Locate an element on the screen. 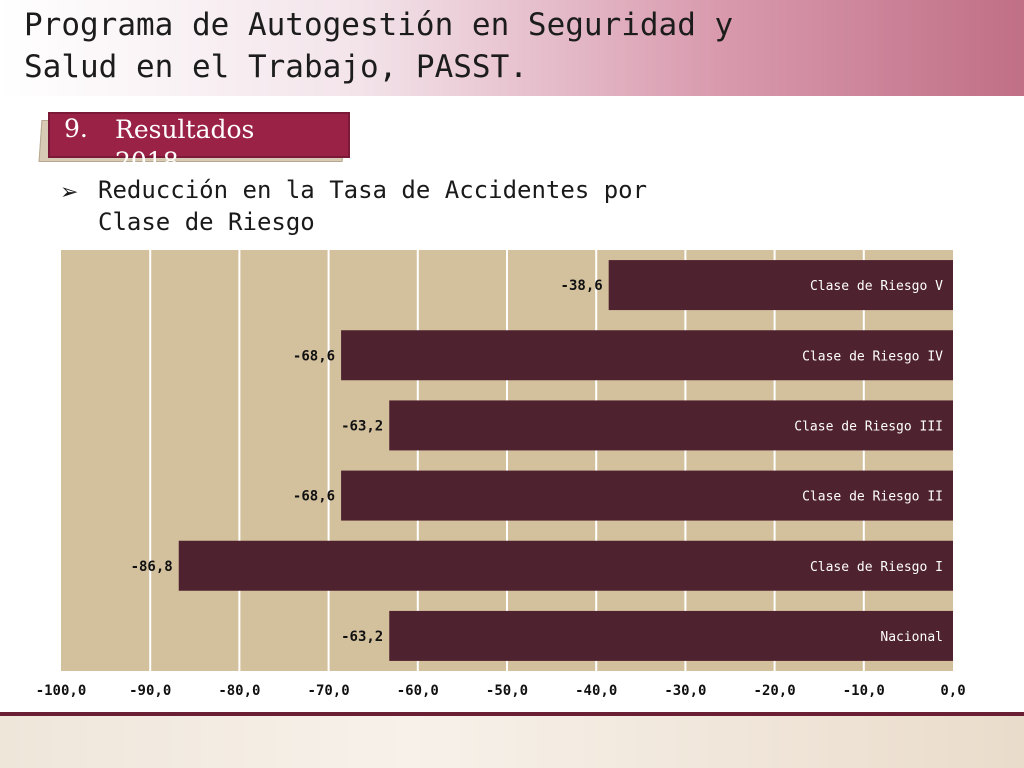  x-tick-label: -50,0 is located at coordinates (507, 691).